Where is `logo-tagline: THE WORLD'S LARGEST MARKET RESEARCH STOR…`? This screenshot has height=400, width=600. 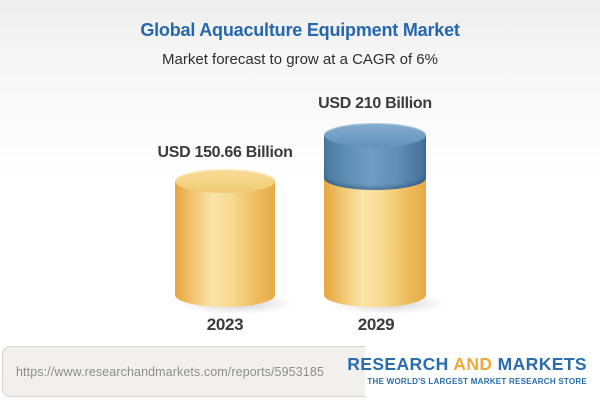 logo-tagline: THE WORLD'S LARGEST MARKET RESEARCH STOR… is located at coordinates (477, 381).